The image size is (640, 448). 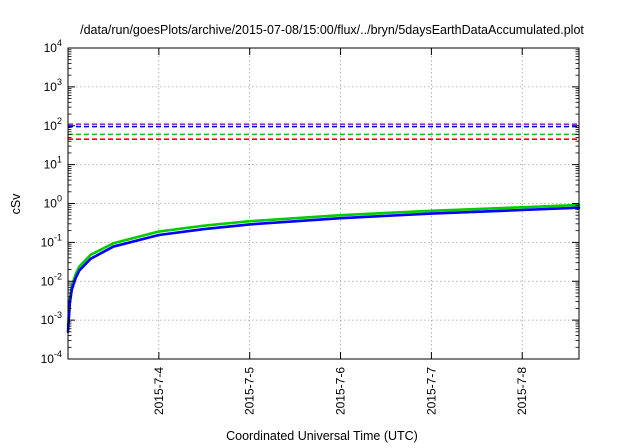 I want to click on y-tick-label: 10⁰, so click(x=53, y=202).